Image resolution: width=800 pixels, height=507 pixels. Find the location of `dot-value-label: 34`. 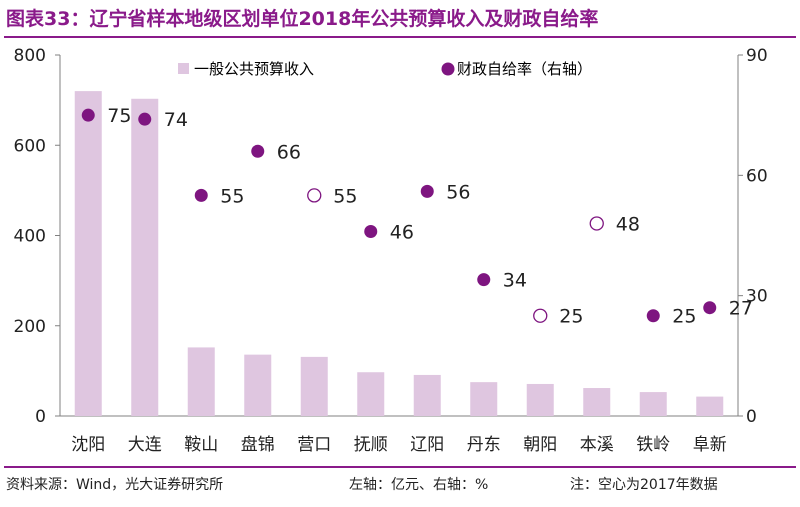

dot-value-label: 34 is located at coordinates (515, 281).